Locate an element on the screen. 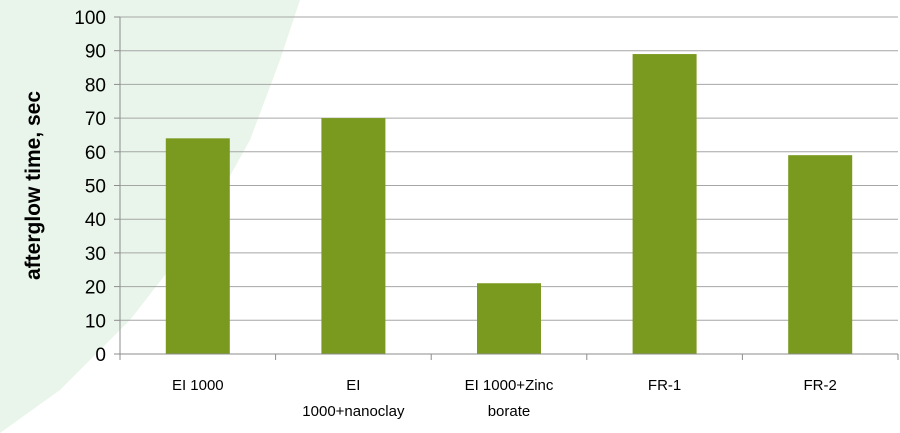  x-tick-label: FR-2 is located at coordinates (820, 385).